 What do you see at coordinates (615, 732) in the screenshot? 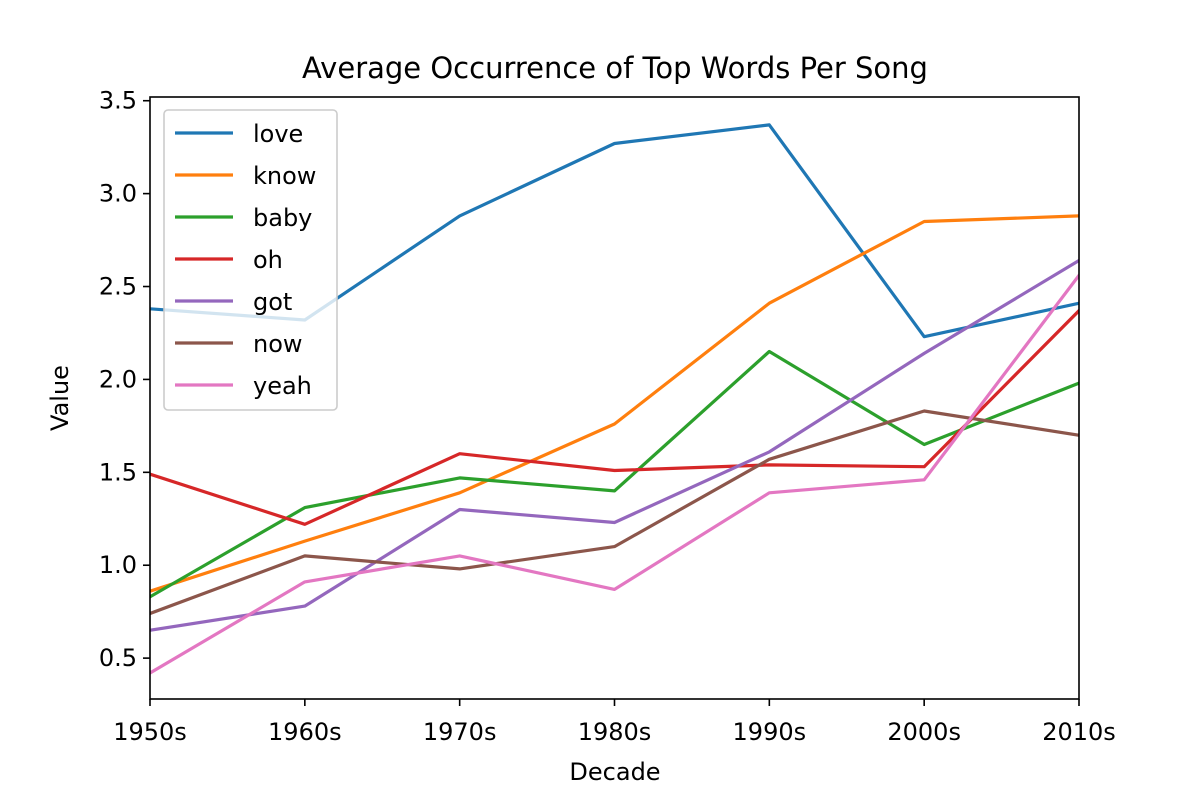
I see `x-tick-label: 1980s` at bounding box center [615, 732].